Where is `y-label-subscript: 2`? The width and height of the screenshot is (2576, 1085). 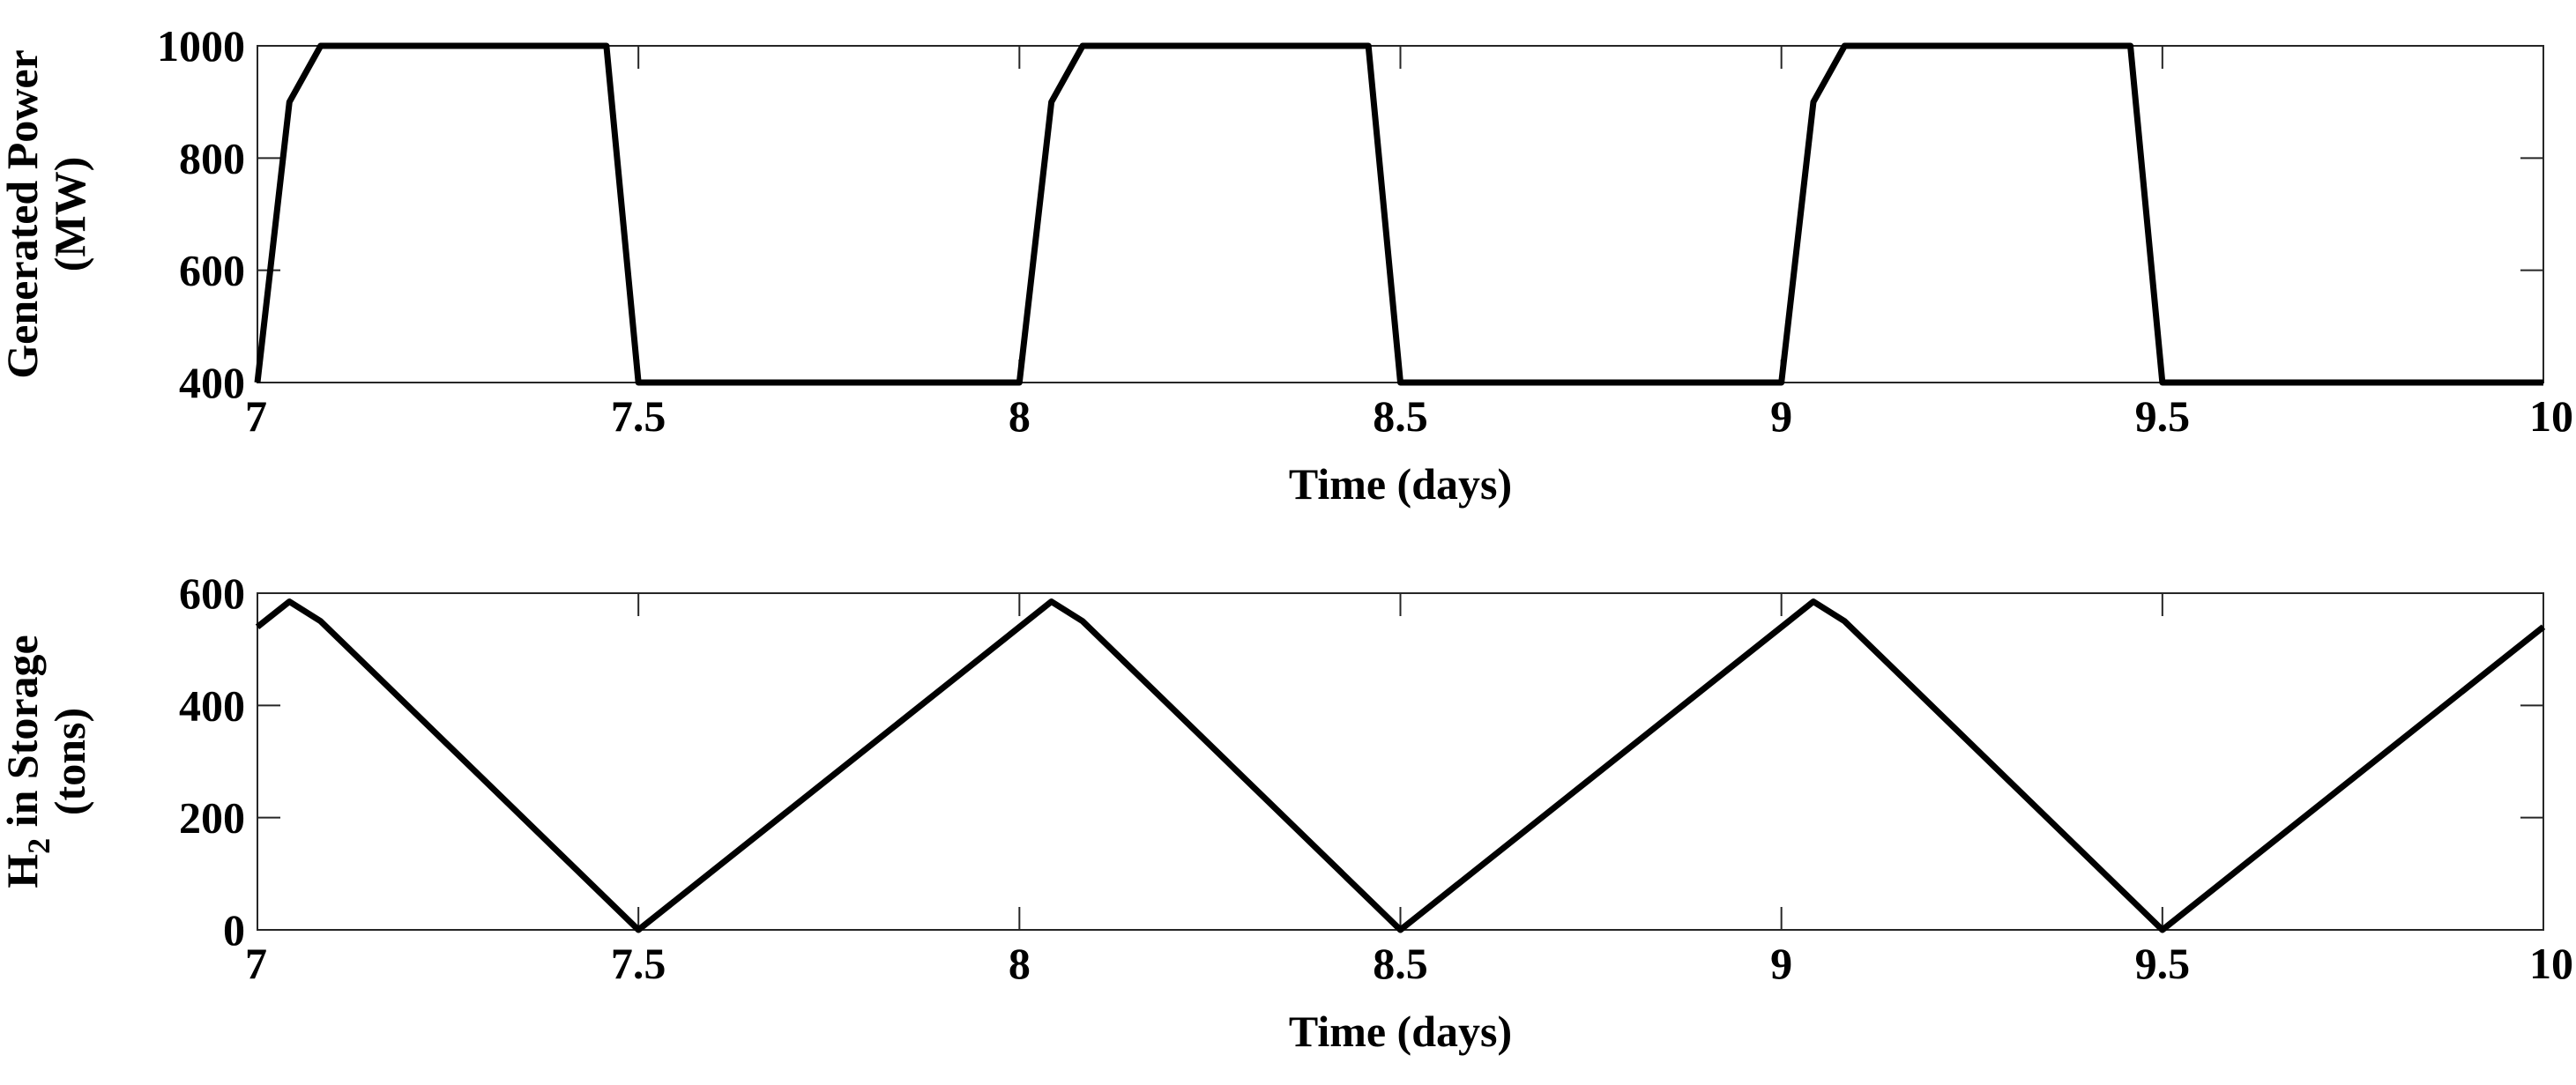 y-label-subscript: 2 is located at coordinates (38, 846).